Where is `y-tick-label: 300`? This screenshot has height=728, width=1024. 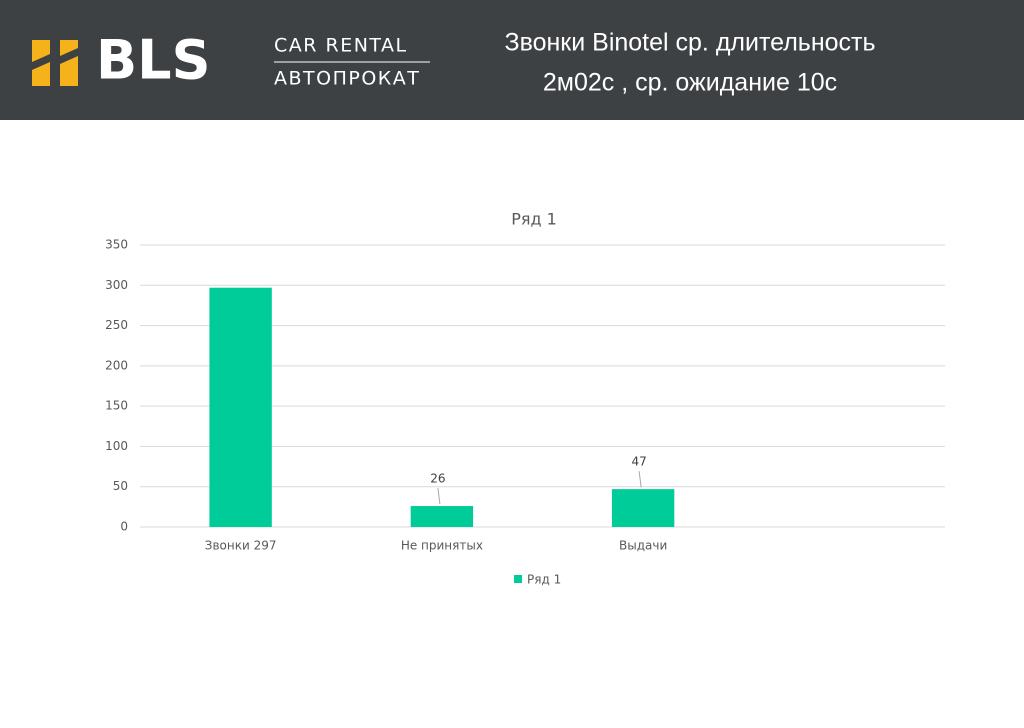
y-tick-label: 300 is located at coordinates (116, 285).